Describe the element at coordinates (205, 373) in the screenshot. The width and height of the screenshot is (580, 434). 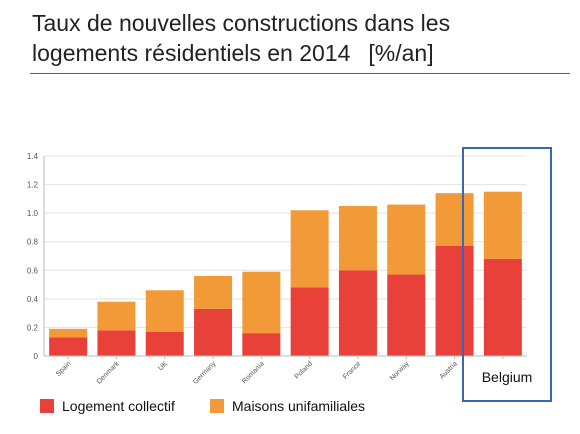
I see `x-tick-label: Germany` at that location.